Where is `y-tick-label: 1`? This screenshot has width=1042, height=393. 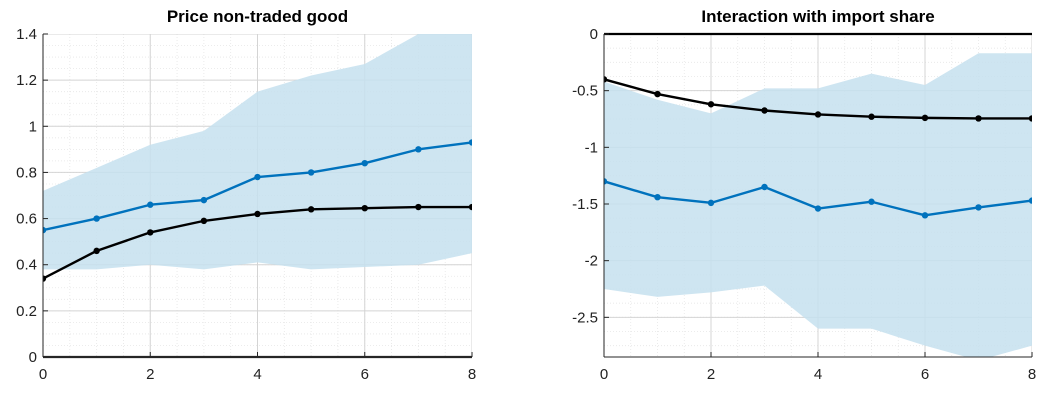
y-tick-label: 1 is located at coordinates (33, 126).